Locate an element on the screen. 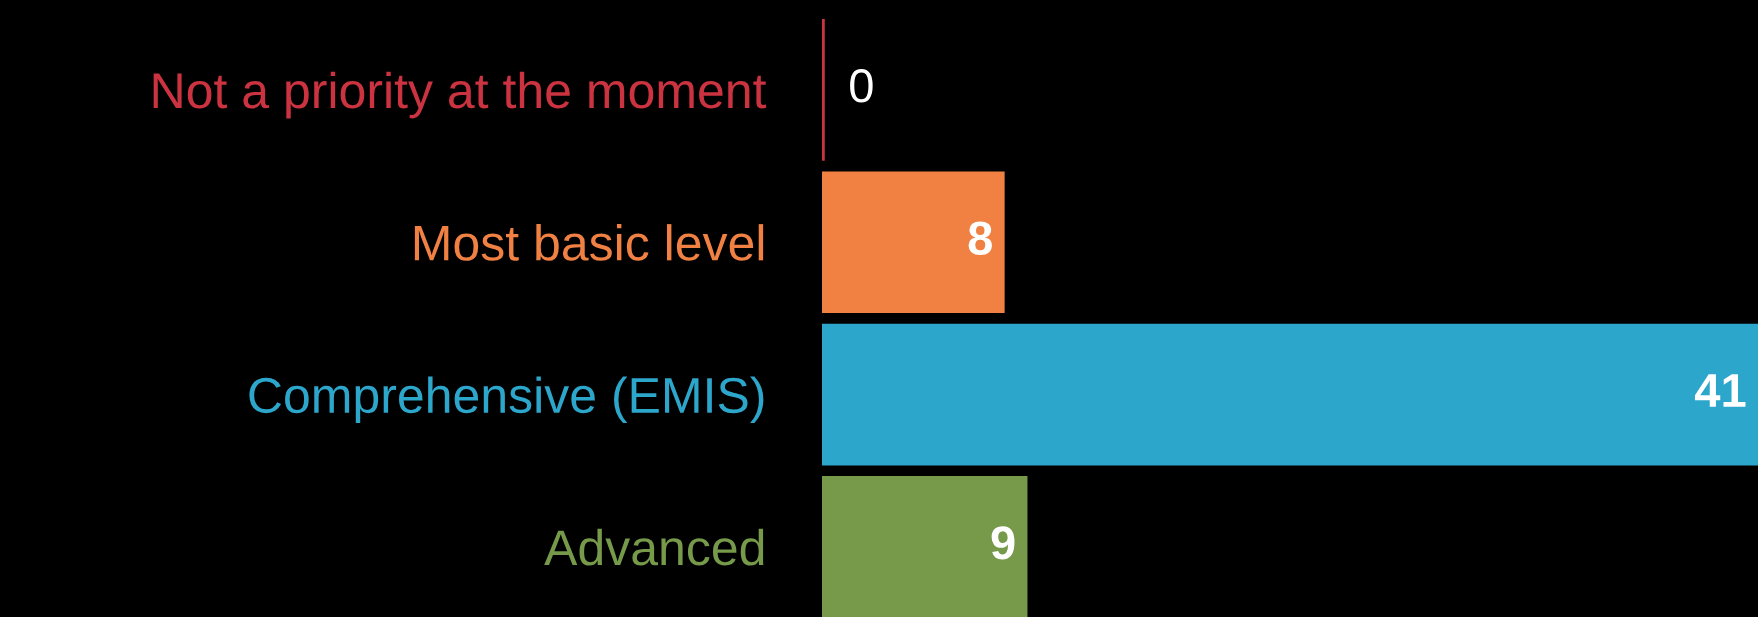 This screenshot has width=1758, height=617. y-tick-label: Comprehensive (EMIS) is located at coordinates (506, 400).